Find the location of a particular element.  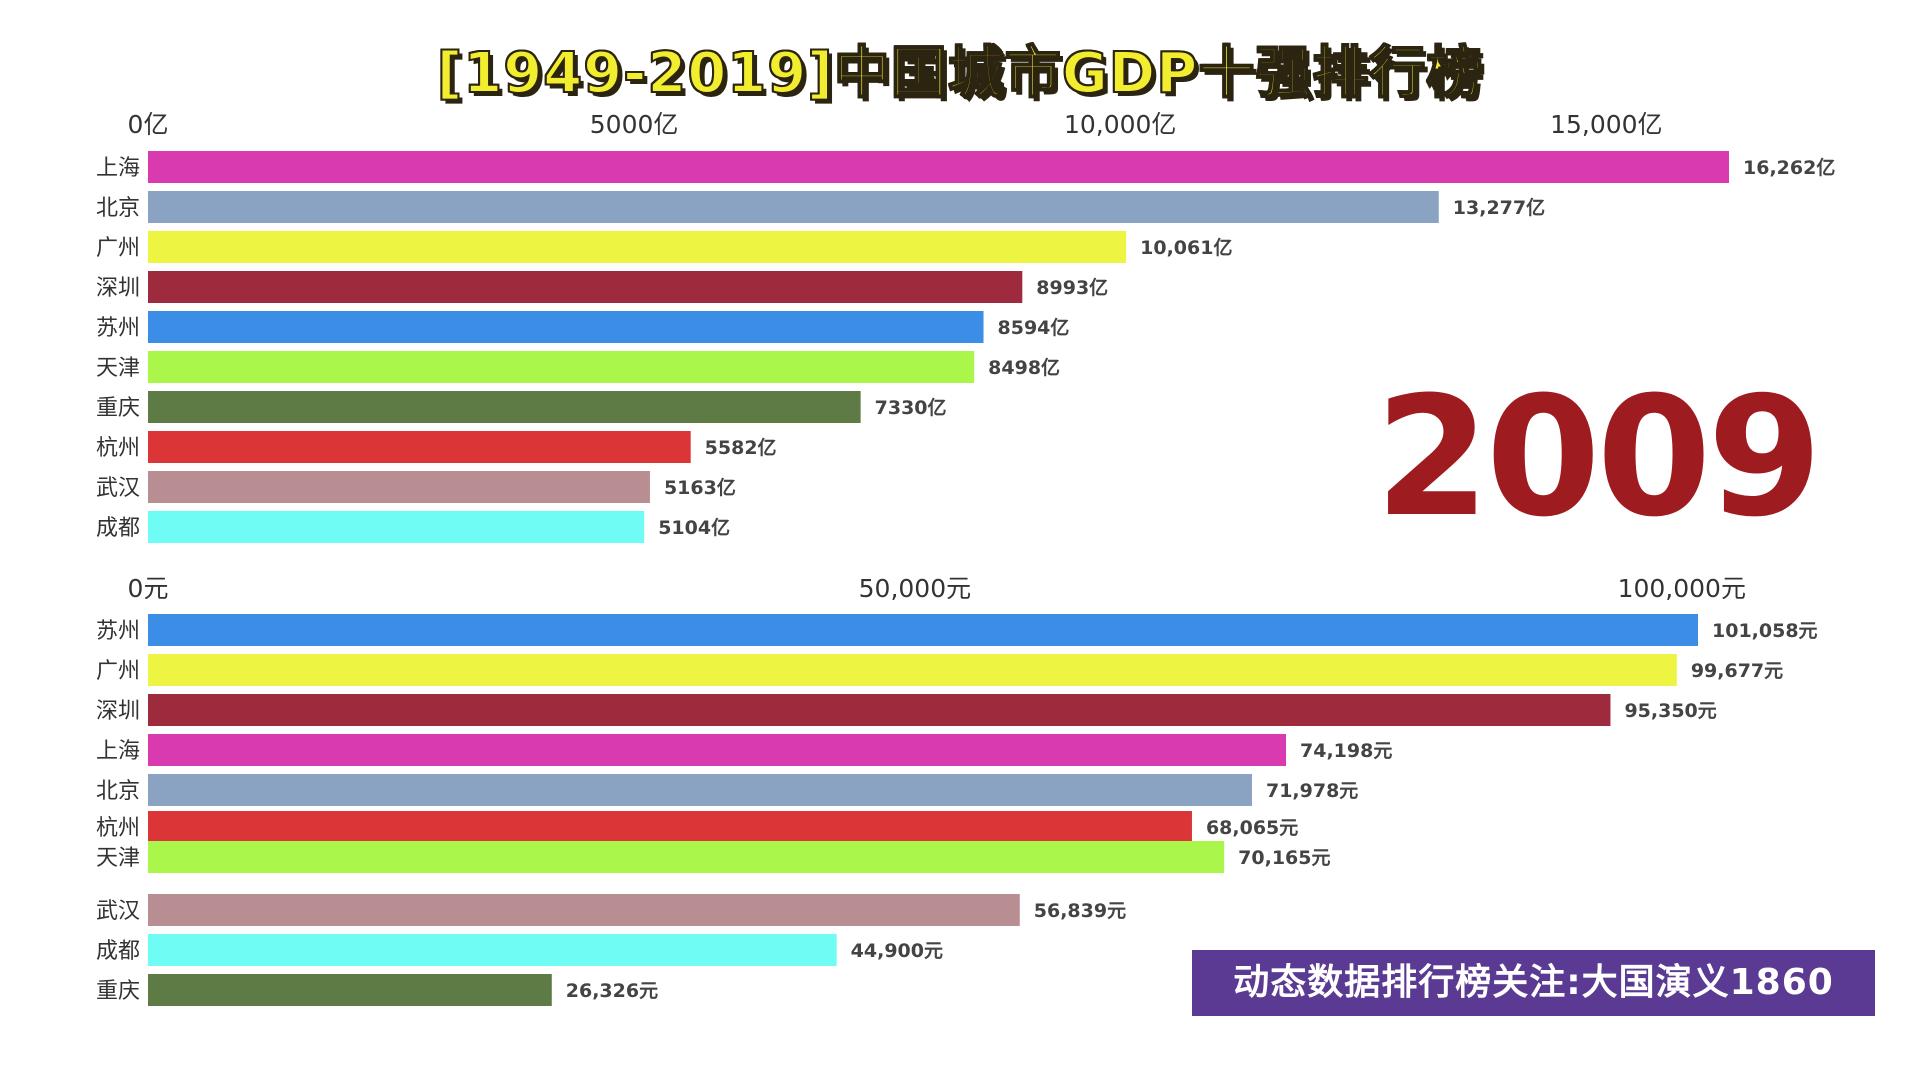

value-label: 68,065元 is located at coordinates (1252, 828).